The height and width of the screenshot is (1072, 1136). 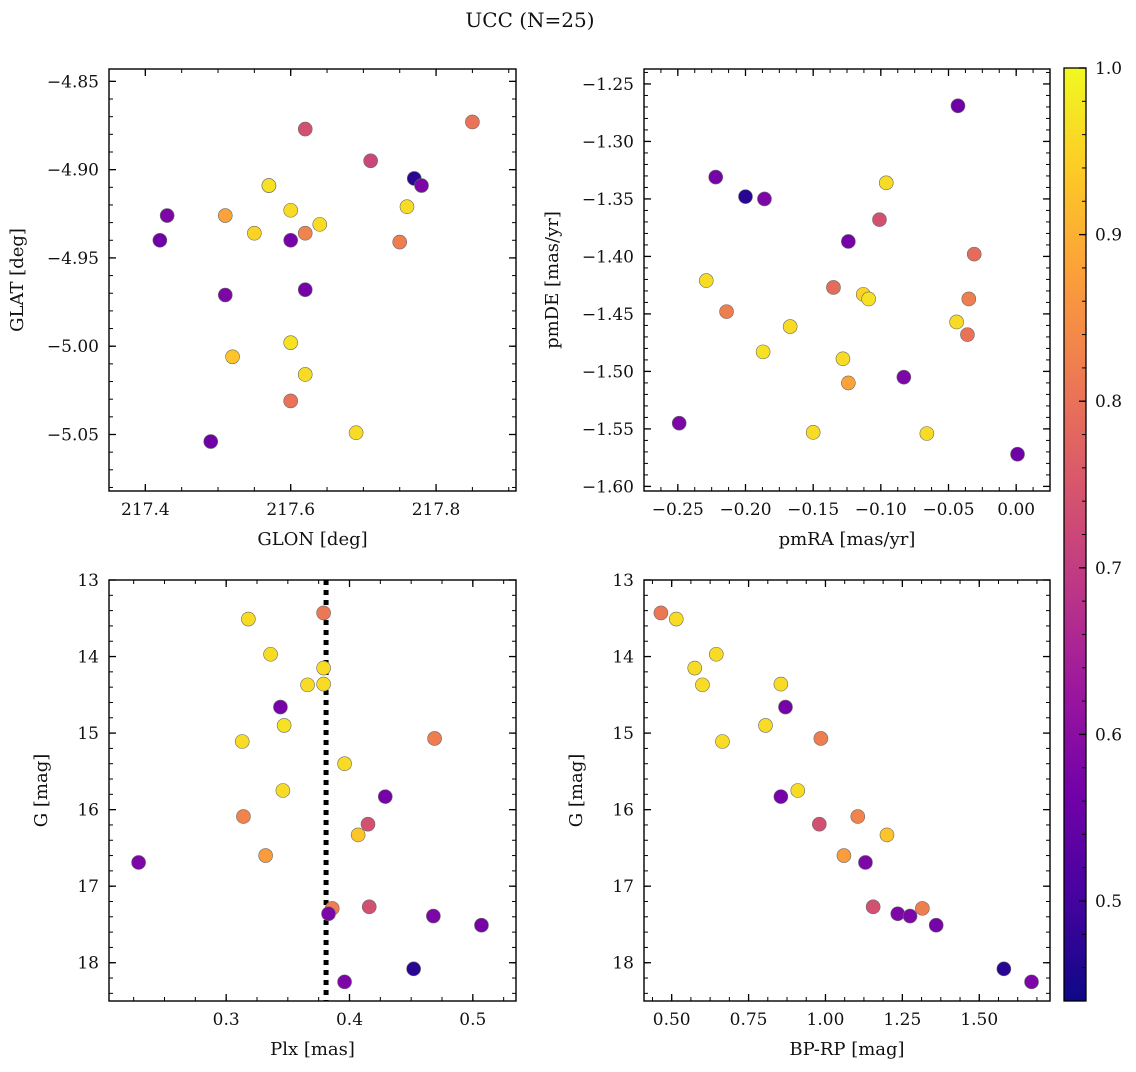 What do you see at coordinates (436, 510) in the screenshot?
I see `x-tick-label: 217.8` at bounding box center [436, 510].